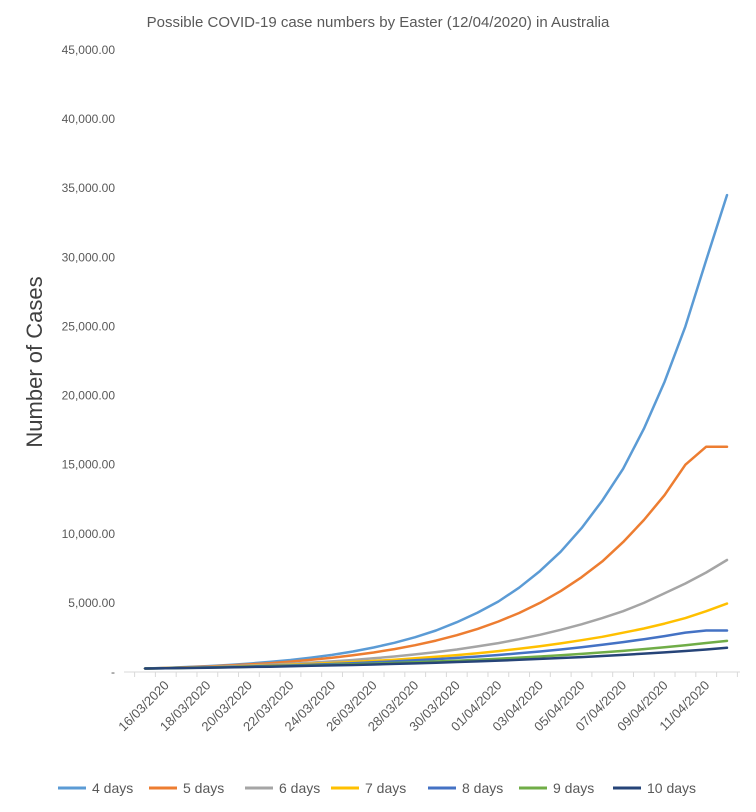  Describe the element at coordinates (436, 658) in the screenshot. I see `series-line-10-days` at that location.